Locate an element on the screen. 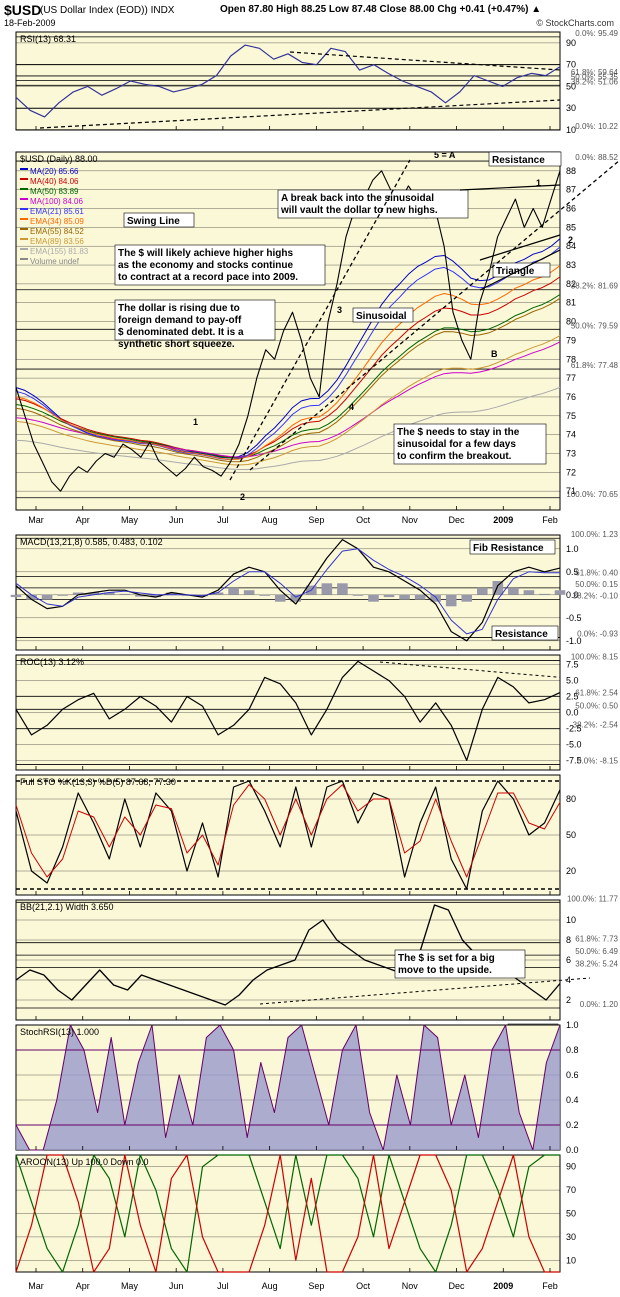 The image size is (620, 1297). breakout-note: A break back into the sinusoidal is located at coordinates (357, 198).